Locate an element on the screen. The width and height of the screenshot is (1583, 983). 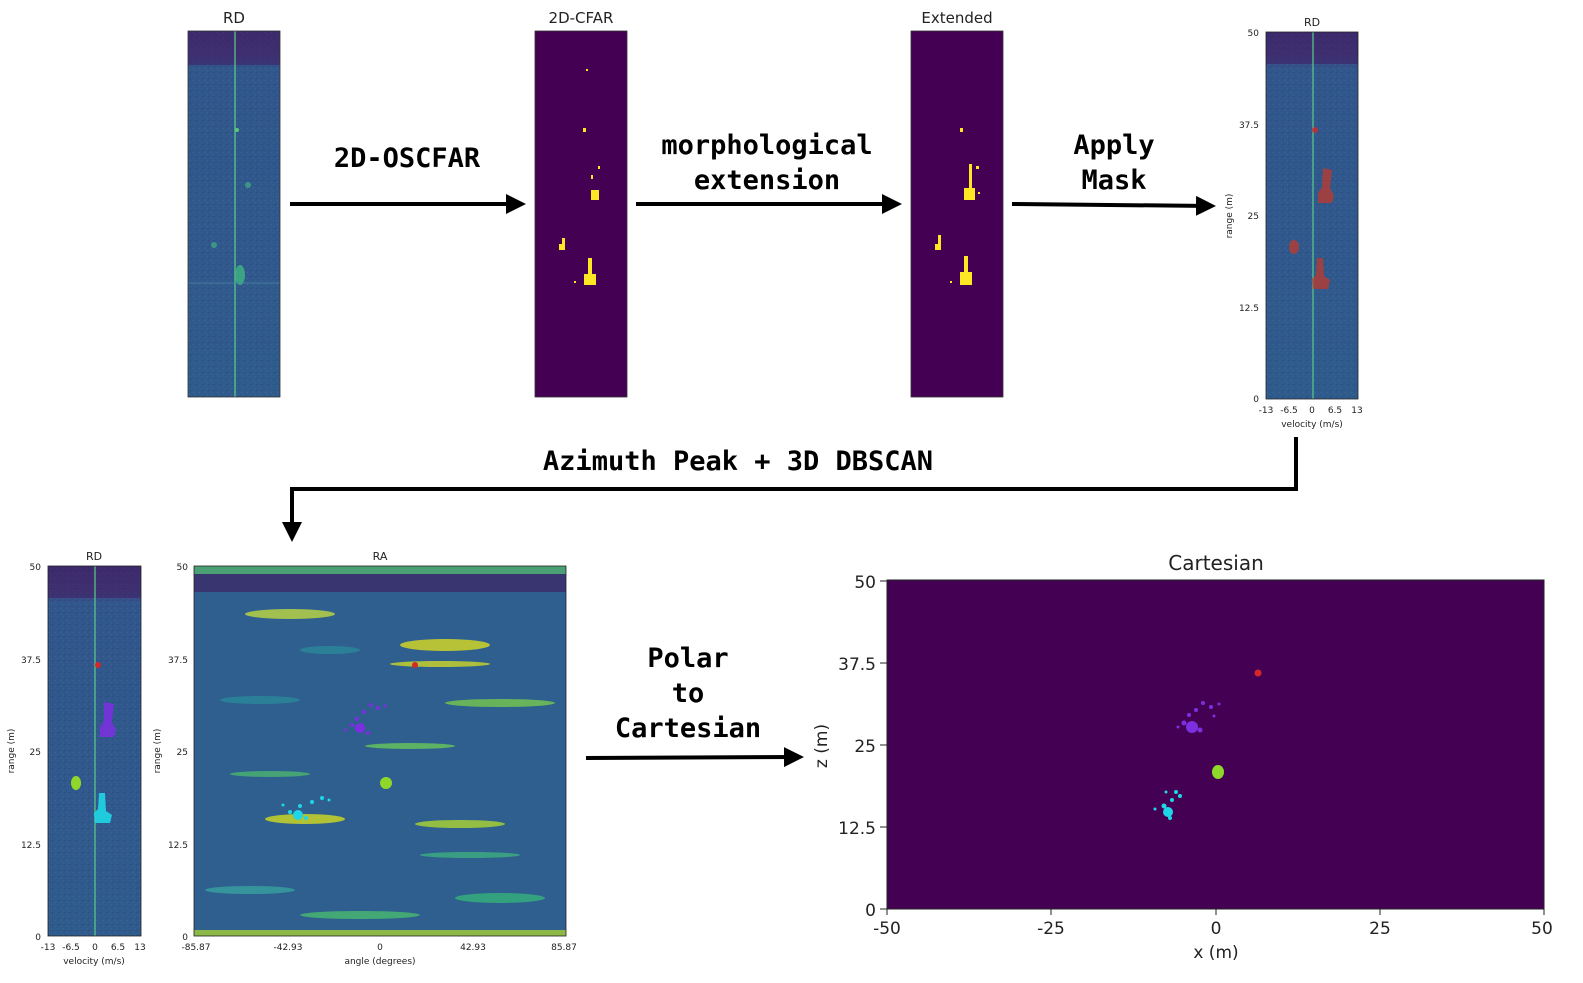
step-apply-label-1: Apply is located at coordinates (1113, 145).